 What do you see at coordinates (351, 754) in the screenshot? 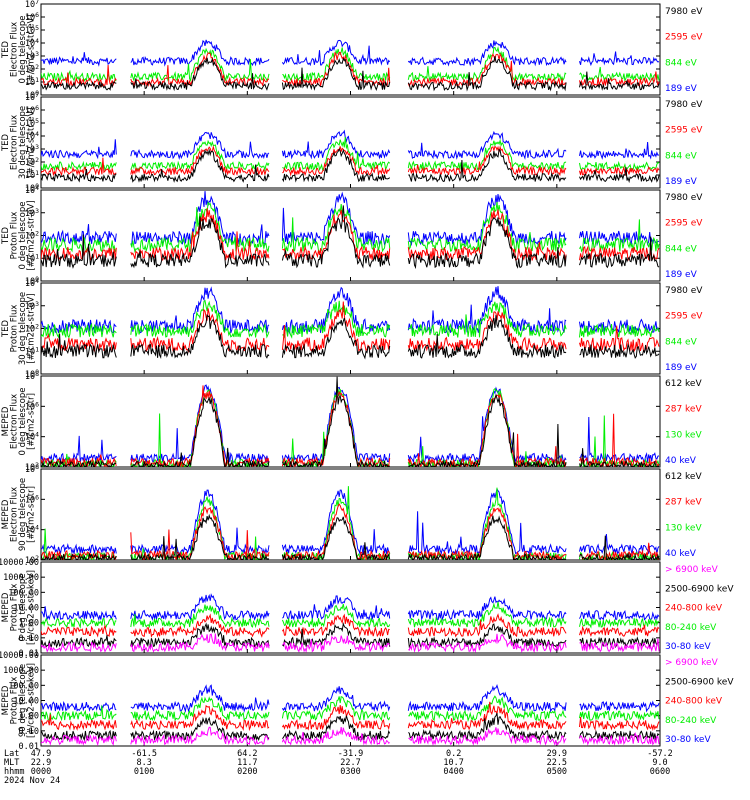
I see `x-tick-label: -31.9` at bounding box center [351, 754].